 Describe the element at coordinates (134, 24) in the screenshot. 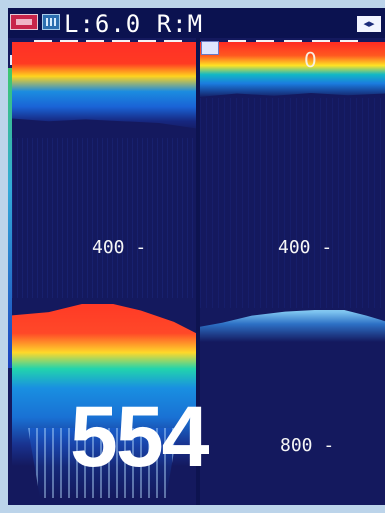

I see `range-readout: L:6.0 R:M` at that location.